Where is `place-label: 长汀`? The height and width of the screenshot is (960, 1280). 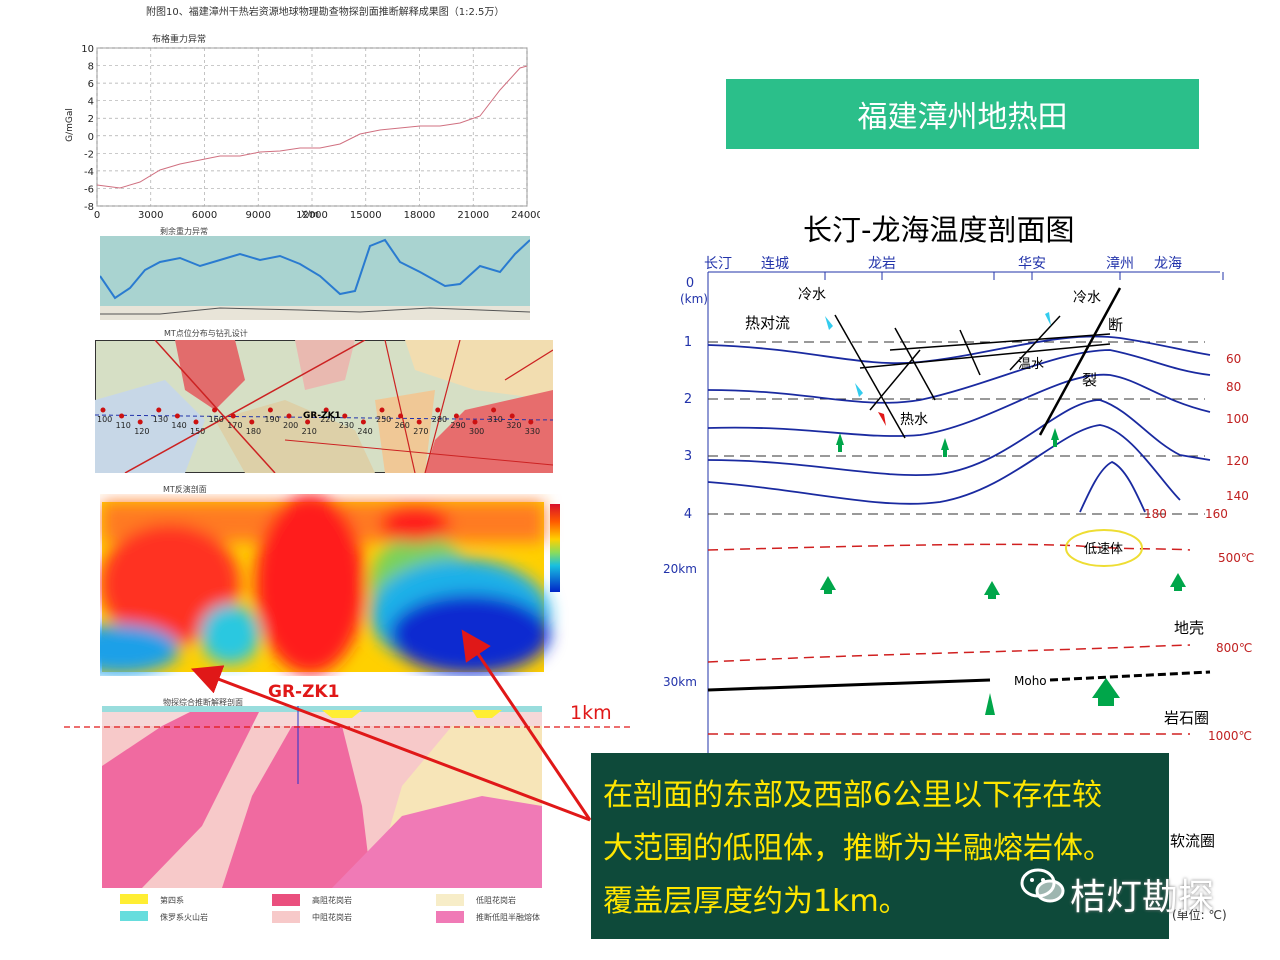
place-label: 长汀 is located at coordinates (718, 264).